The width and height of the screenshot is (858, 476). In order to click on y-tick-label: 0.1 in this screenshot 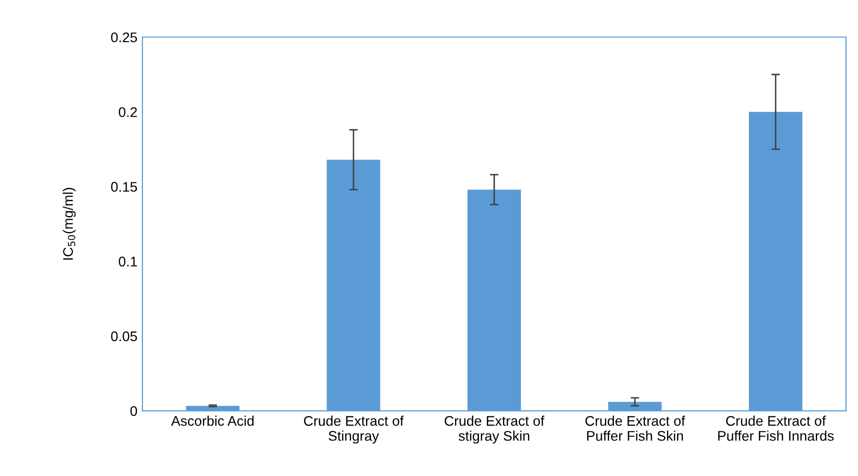, I will do `click(127, 261)`.